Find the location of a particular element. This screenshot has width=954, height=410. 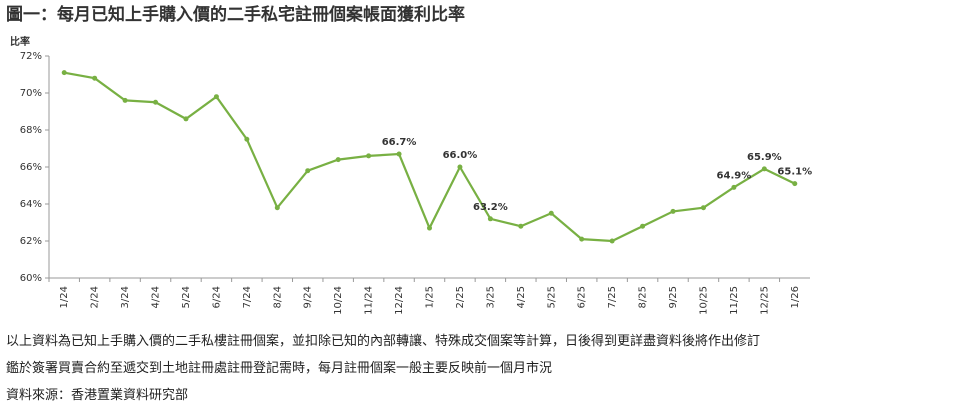

y-tick-label: 70% is located at coordinates (31, 93).